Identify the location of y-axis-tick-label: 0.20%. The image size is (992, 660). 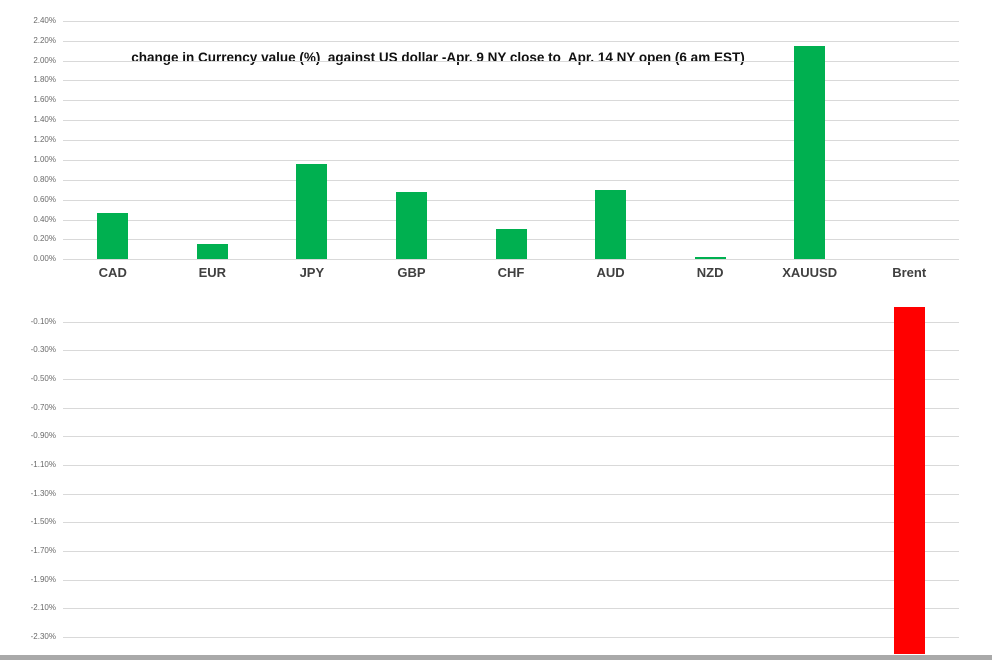
(44, 239).